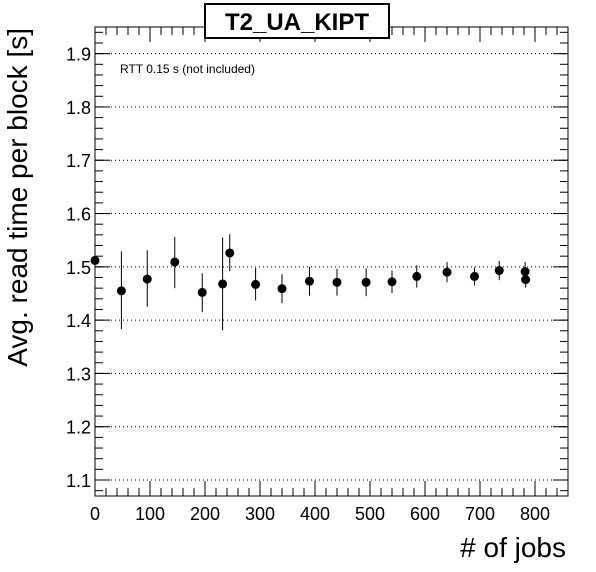 The width and height of the screenshot is (596, 572). What do you see at coordinates (78, 321) in the screenshot?
I see `y-tick-label: 1.4` at bounding box center [78, 321].